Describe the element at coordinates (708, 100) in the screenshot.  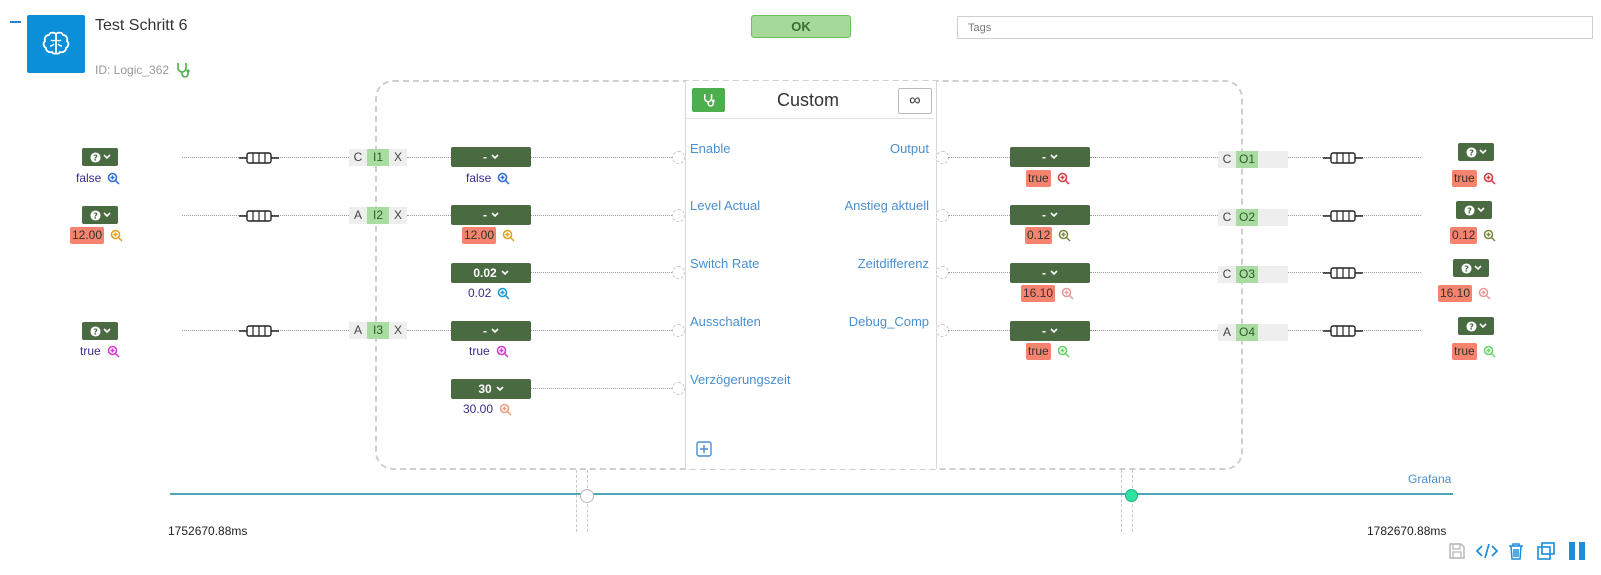
I see `debug-stethoscope-button` at that location.